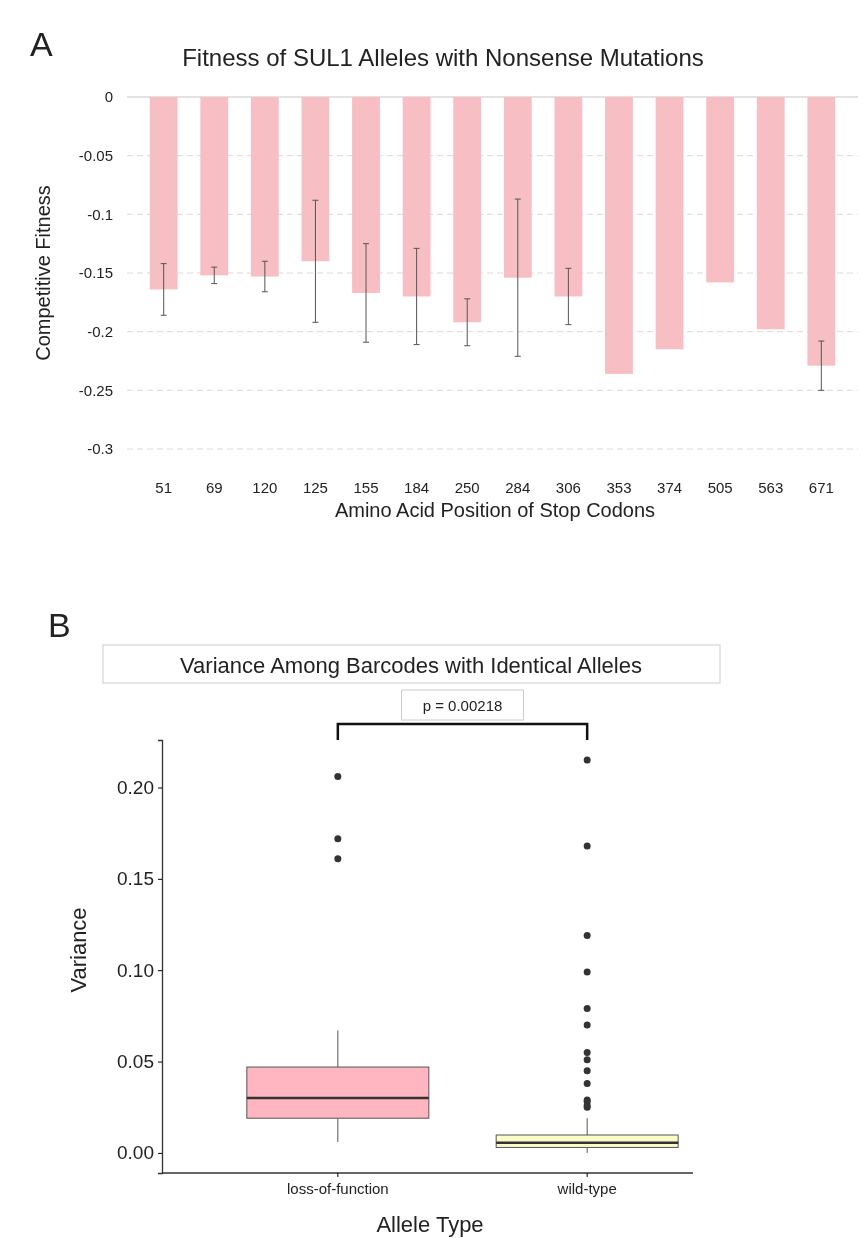 The width and height of the screenshot is (863, 1238). Describe the element at coordinates (95, 273) in the screenshot. I see `y-tick-label: -0.15` at that location.